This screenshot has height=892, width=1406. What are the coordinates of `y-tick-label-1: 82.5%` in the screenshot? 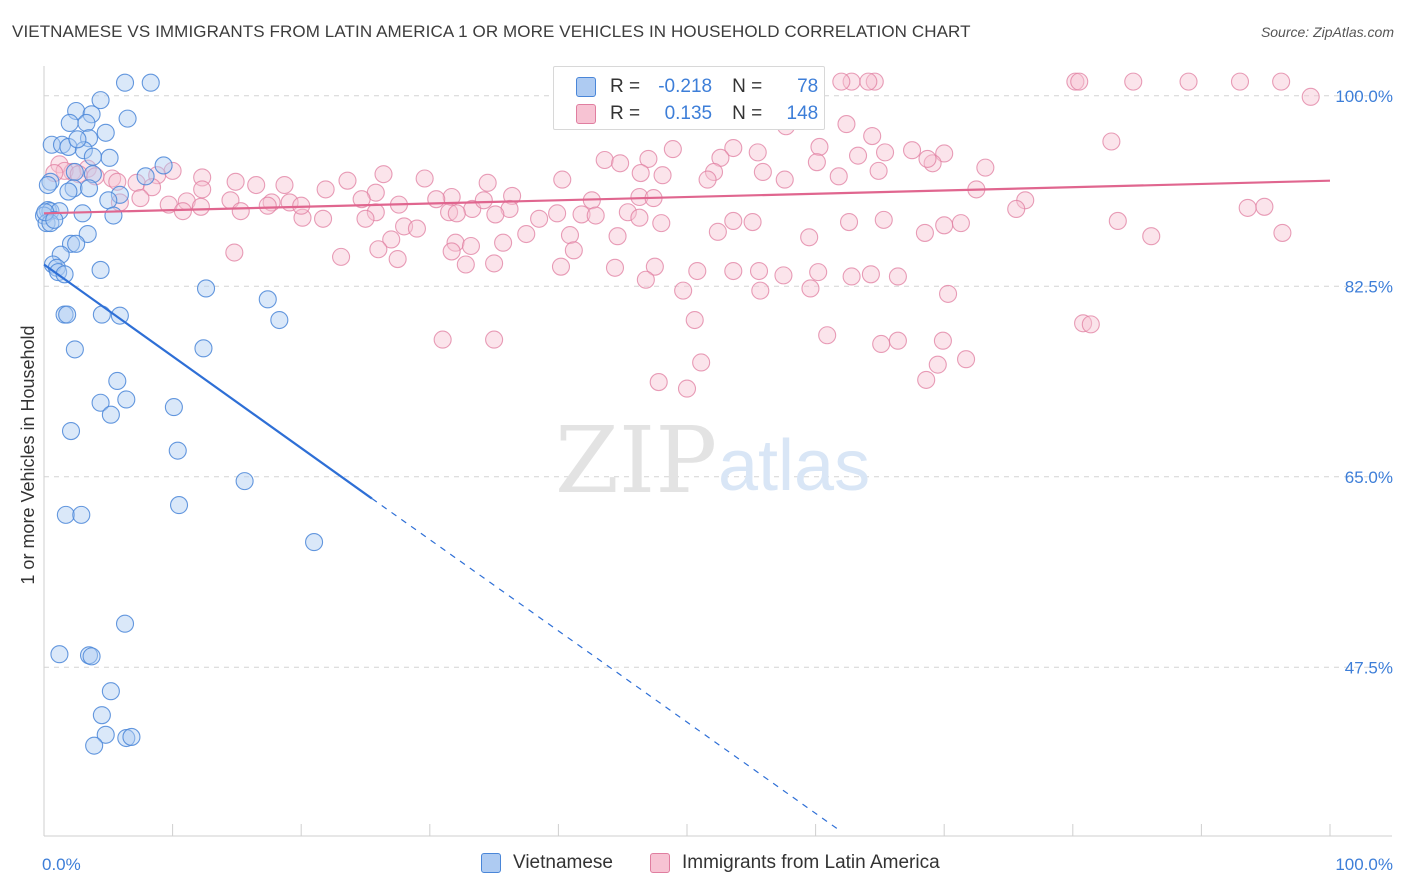 It's located at (1369, 286).